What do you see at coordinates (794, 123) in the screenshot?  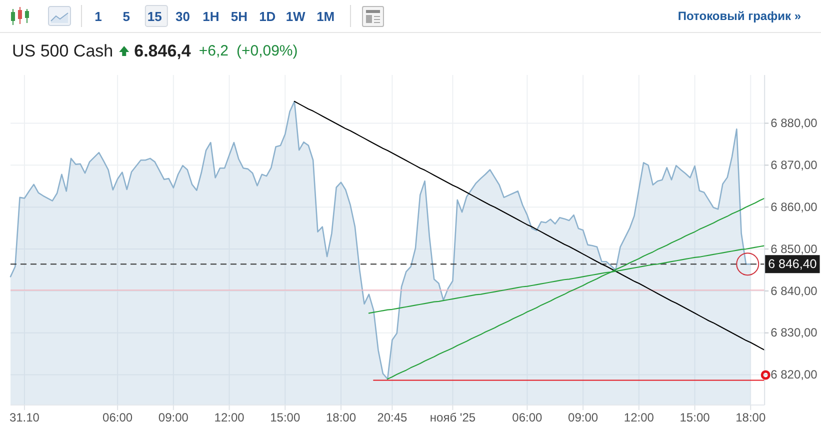 I see `y-tick-label: 6 880,00` at bounding box center [794, 123].